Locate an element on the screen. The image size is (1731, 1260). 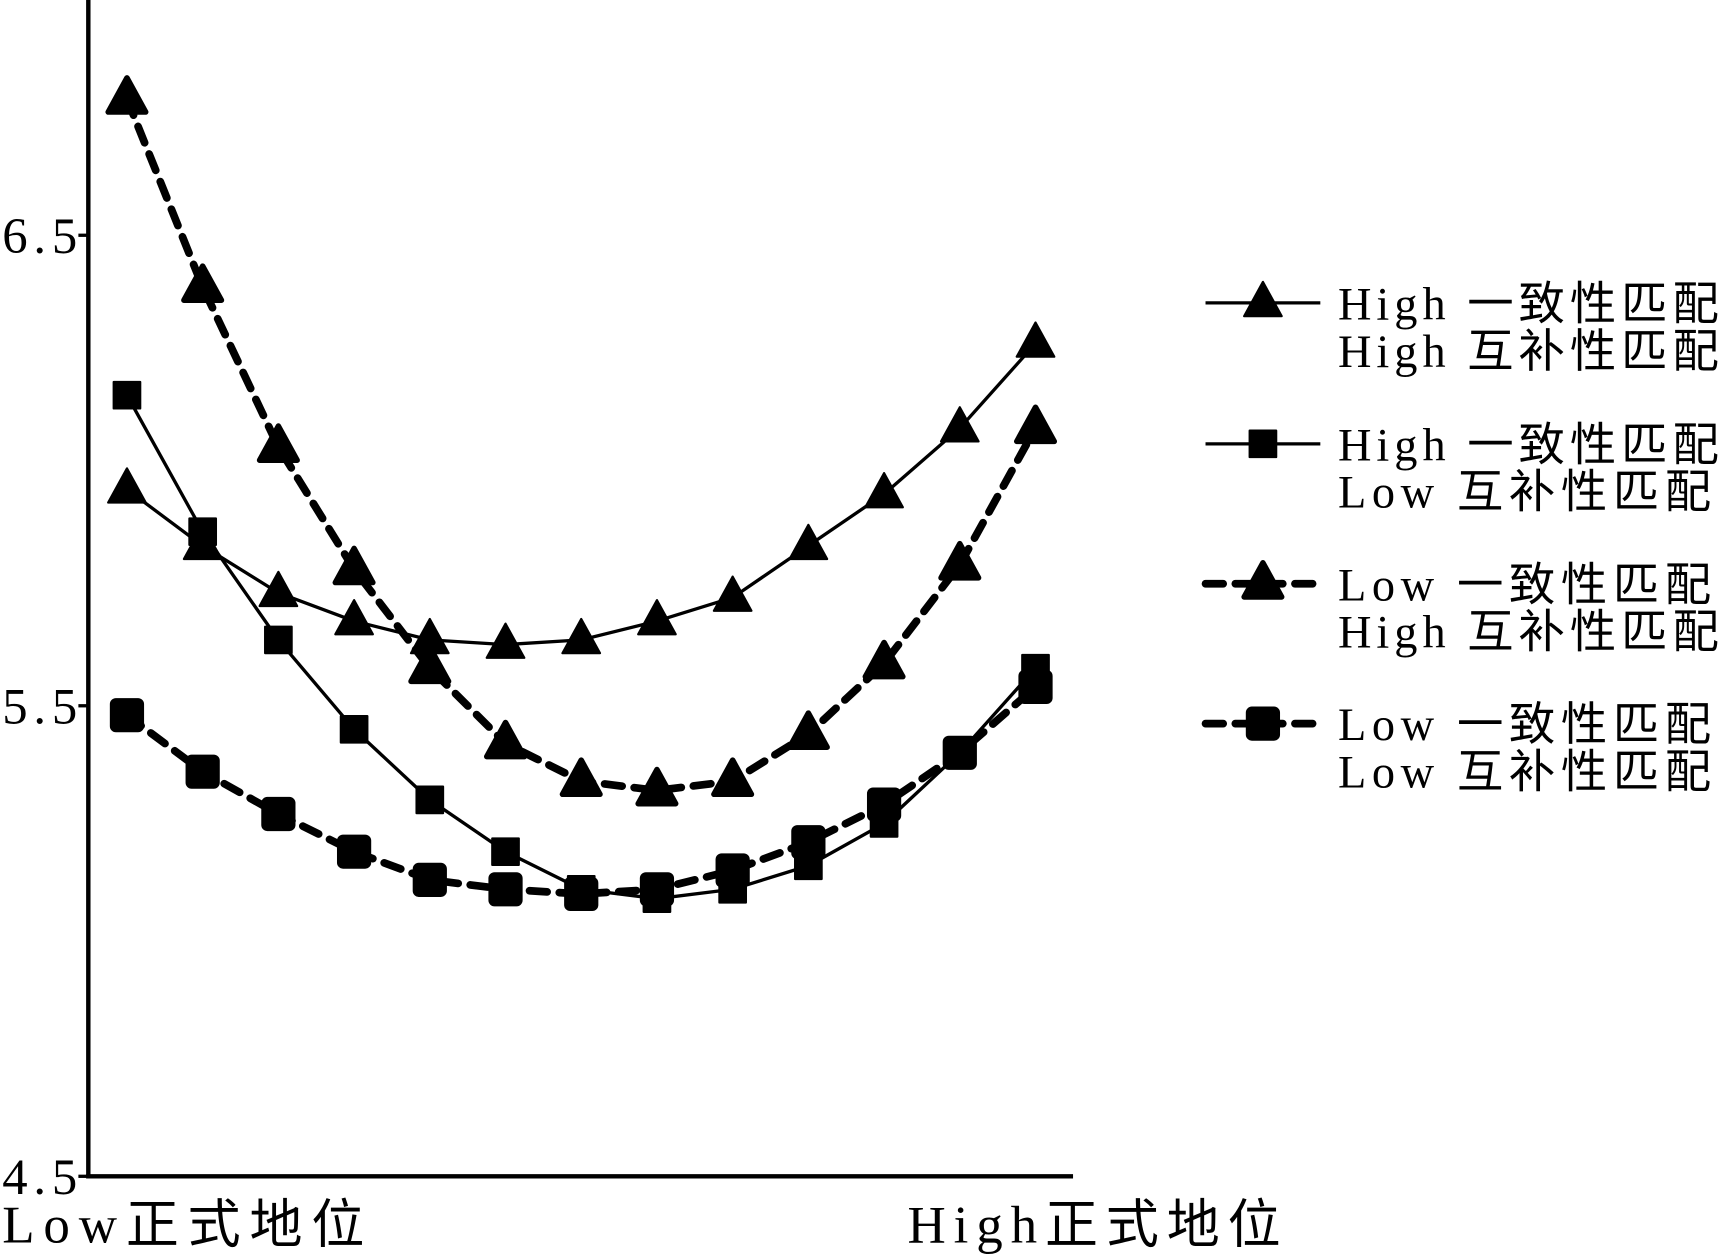
y-tick: 5.5 is located at coordinates (45, 706).